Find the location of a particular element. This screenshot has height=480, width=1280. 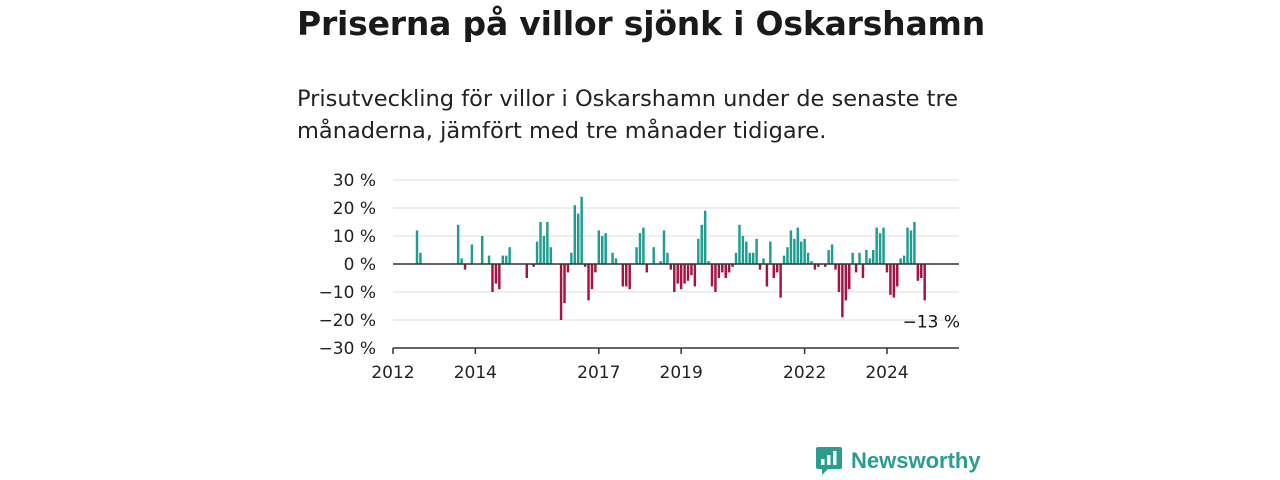

x-tick-label: 2014 is located at coordinates (475, 373).